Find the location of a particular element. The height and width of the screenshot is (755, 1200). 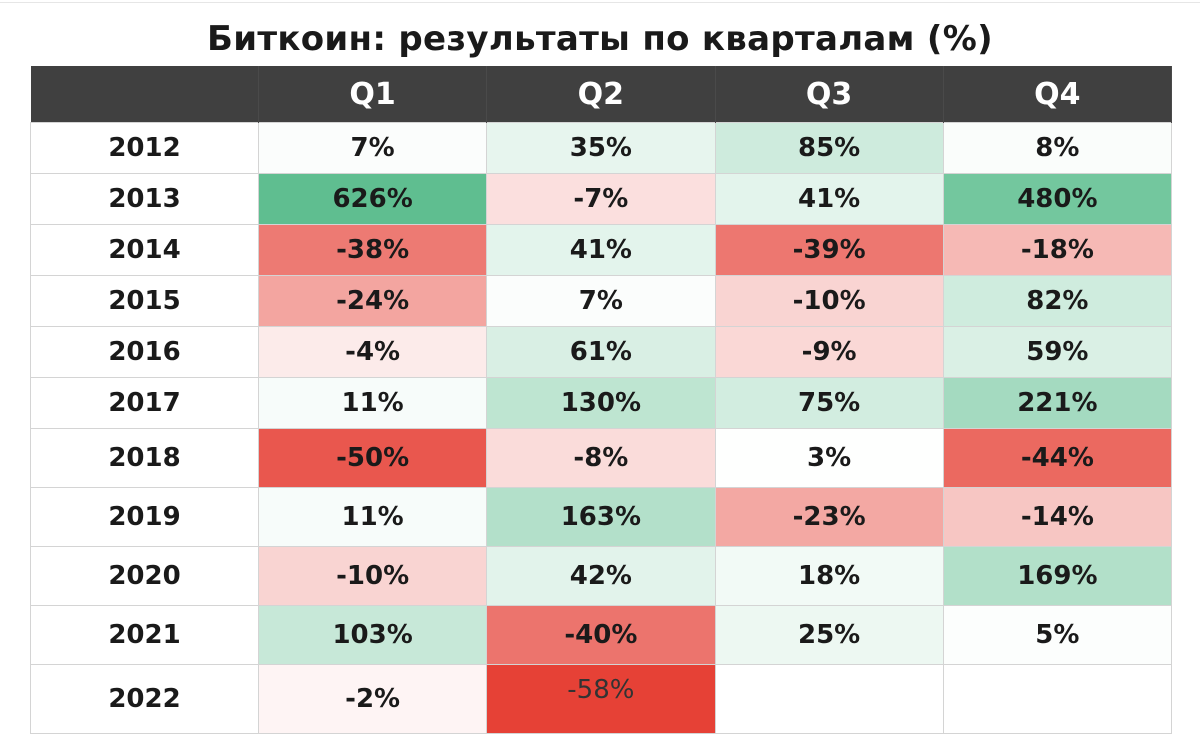

year-cell: 2012 is located at coordinates (144, 148).